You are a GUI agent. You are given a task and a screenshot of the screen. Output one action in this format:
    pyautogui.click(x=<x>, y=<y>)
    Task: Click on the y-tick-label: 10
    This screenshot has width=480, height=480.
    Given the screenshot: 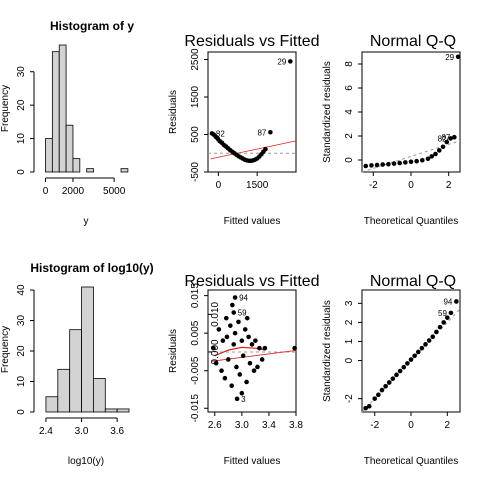 What is the action you would take?
    pyautogui.click(x=21, y=382)
    